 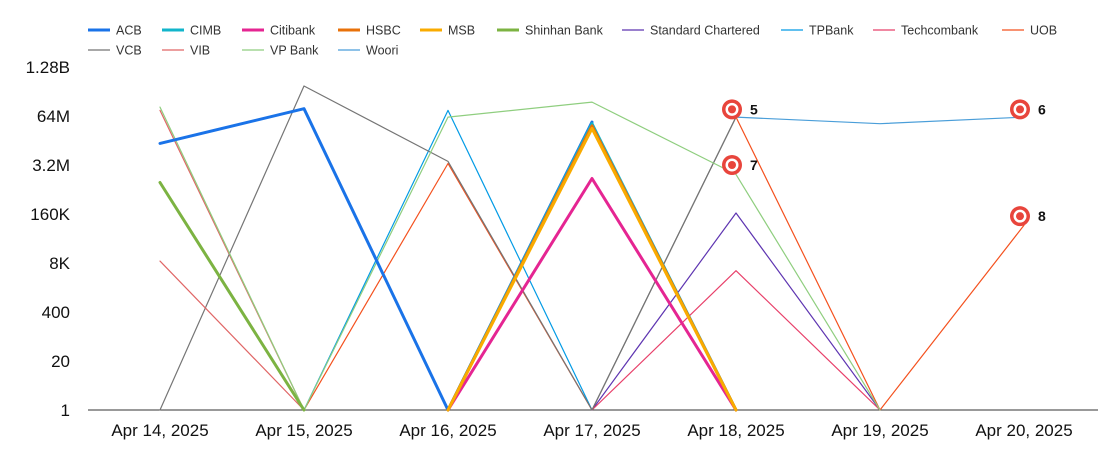 I want to click on legend-label: UOB, so click(x=1043, y=31).